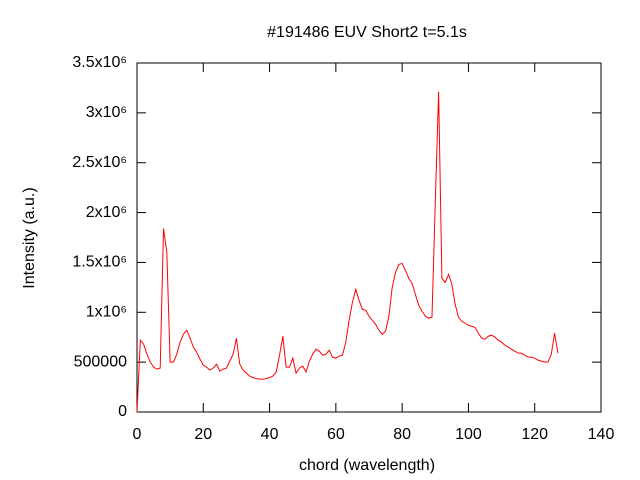  What do you see at coordinates (106, 112) in the screenshot?
I see `y-tick-label: 3x10⁶` at bounding box center [106, 112].